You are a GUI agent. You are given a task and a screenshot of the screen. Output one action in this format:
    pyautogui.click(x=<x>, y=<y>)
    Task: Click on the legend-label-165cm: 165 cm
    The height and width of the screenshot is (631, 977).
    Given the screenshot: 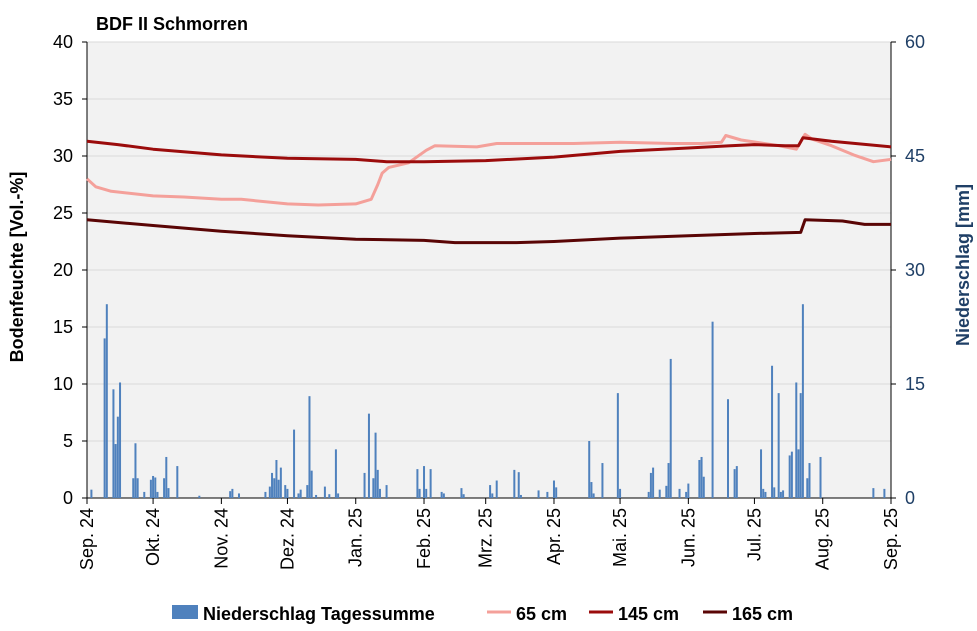 What is the action you would take?
    pyautogui.click(x=762, y=614)
    